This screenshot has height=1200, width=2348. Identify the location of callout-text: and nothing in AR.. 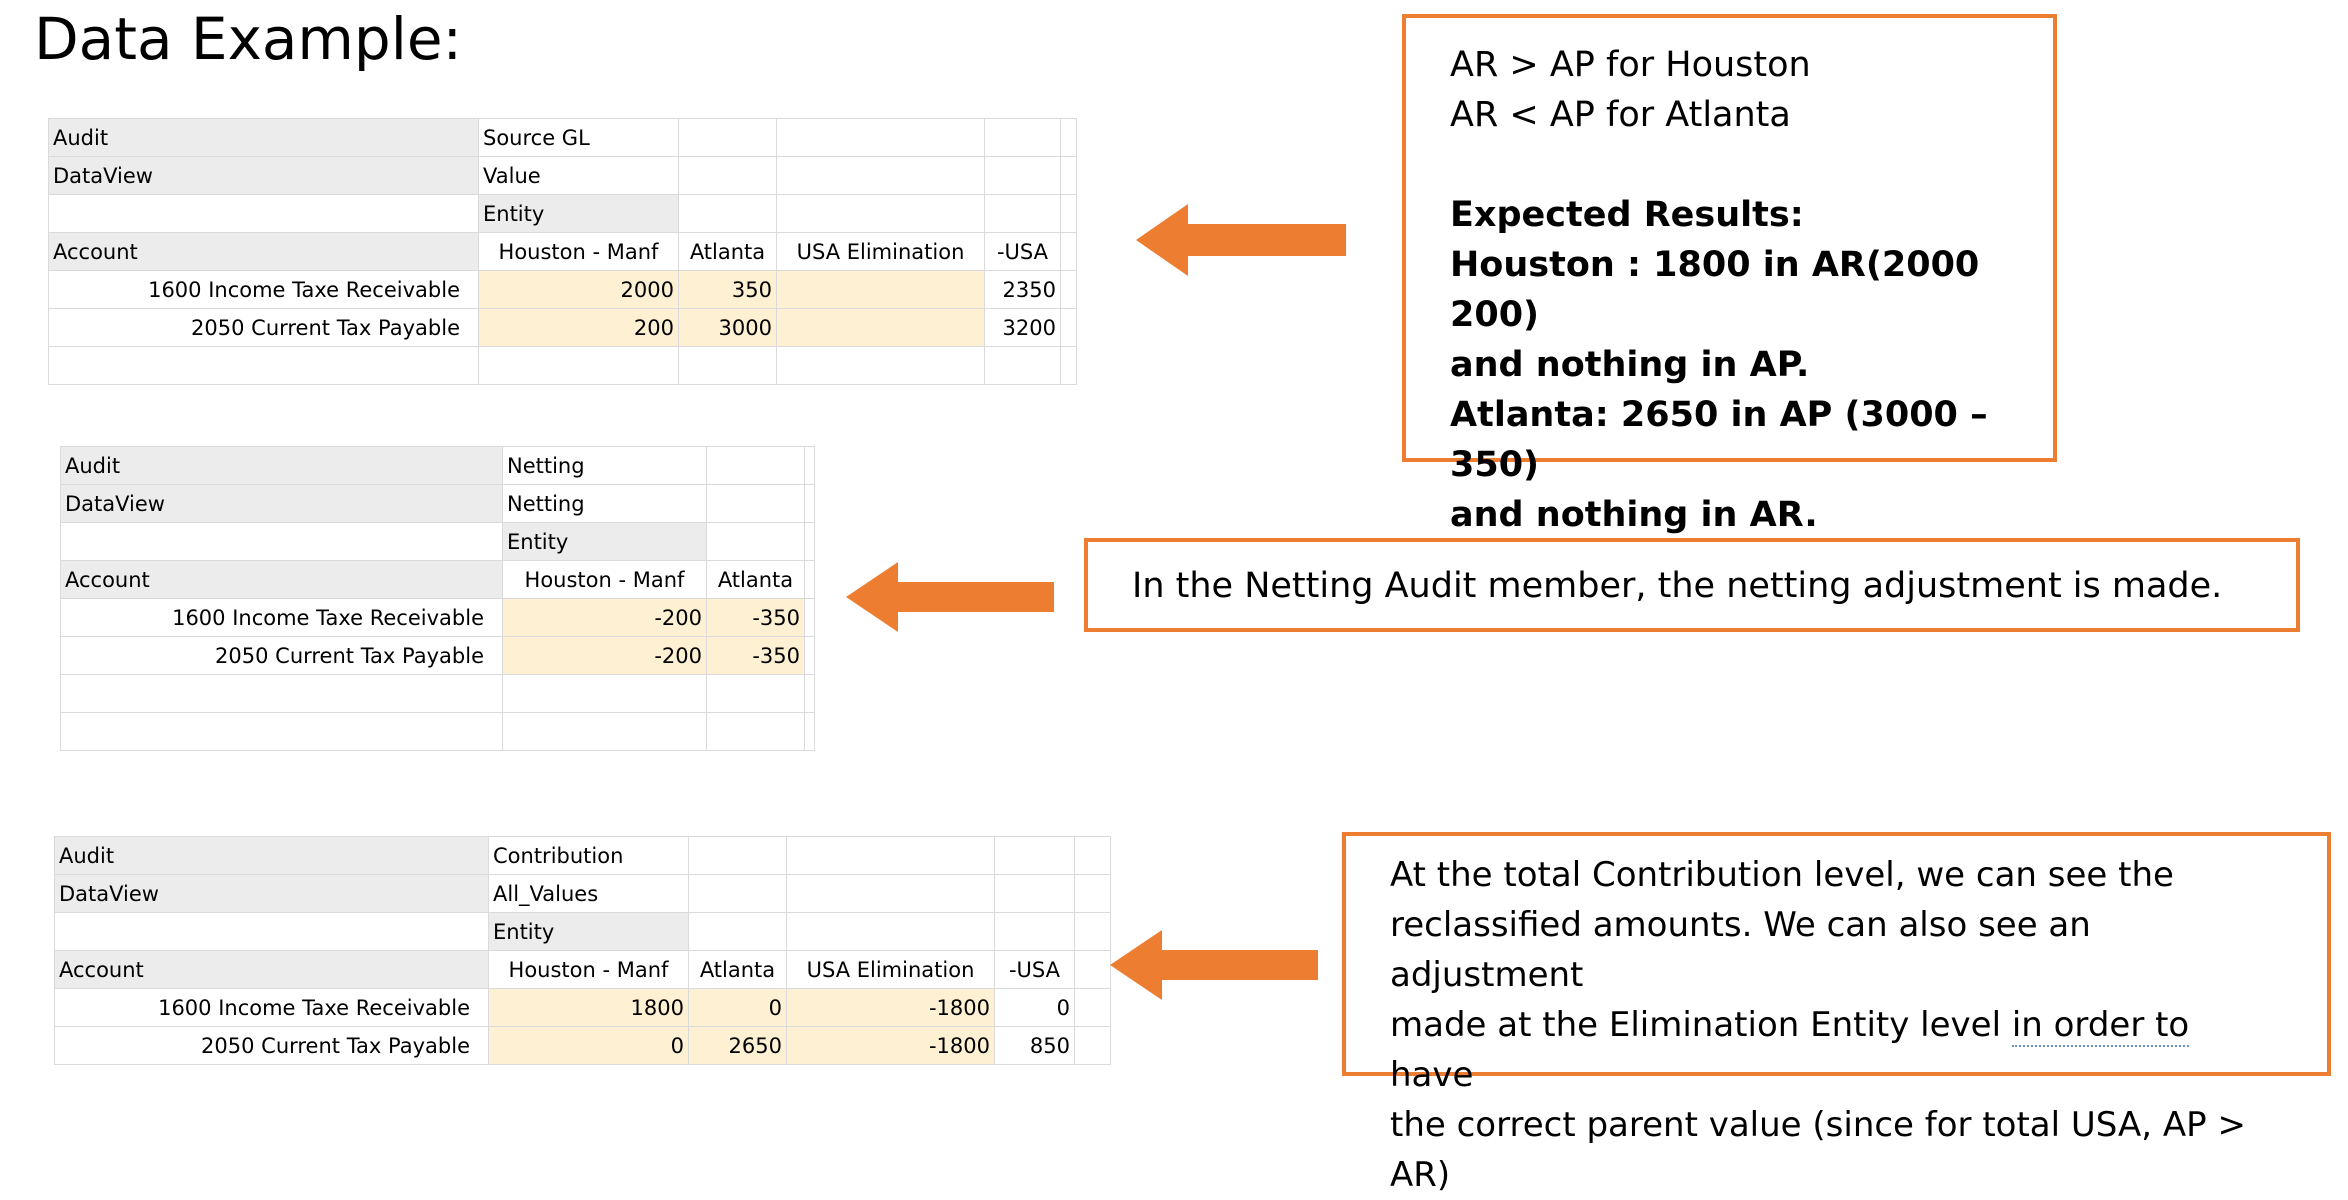
(1634, 515).